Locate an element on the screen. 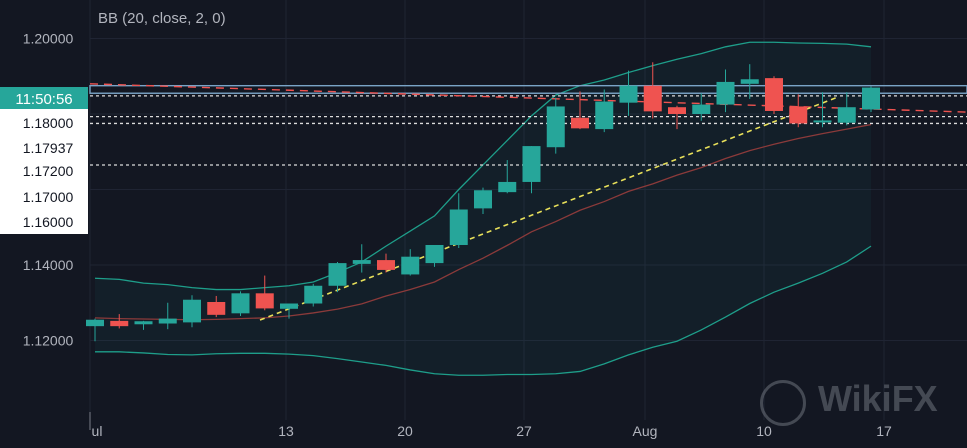 This screenshot has height=448, width=967. x-axis-tick-label: 20 is located at coordinates (405, 431).